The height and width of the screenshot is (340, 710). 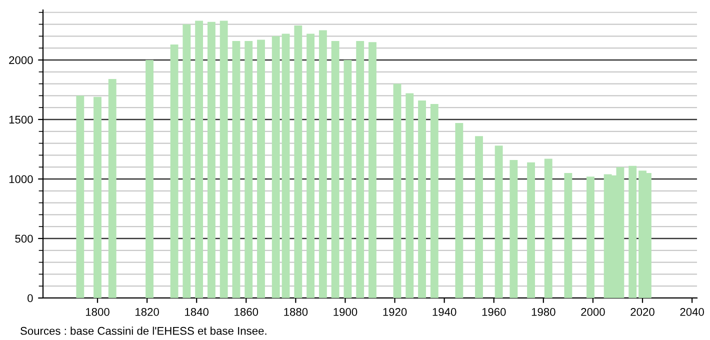 I want to click on x-tick-label: 1940, so click(x=444, y=312).